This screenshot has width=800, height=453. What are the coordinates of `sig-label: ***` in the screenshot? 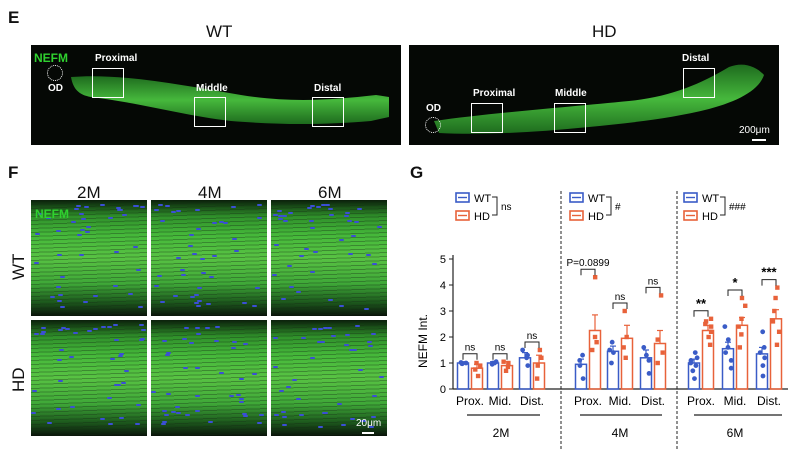 It's located at (769, 272).